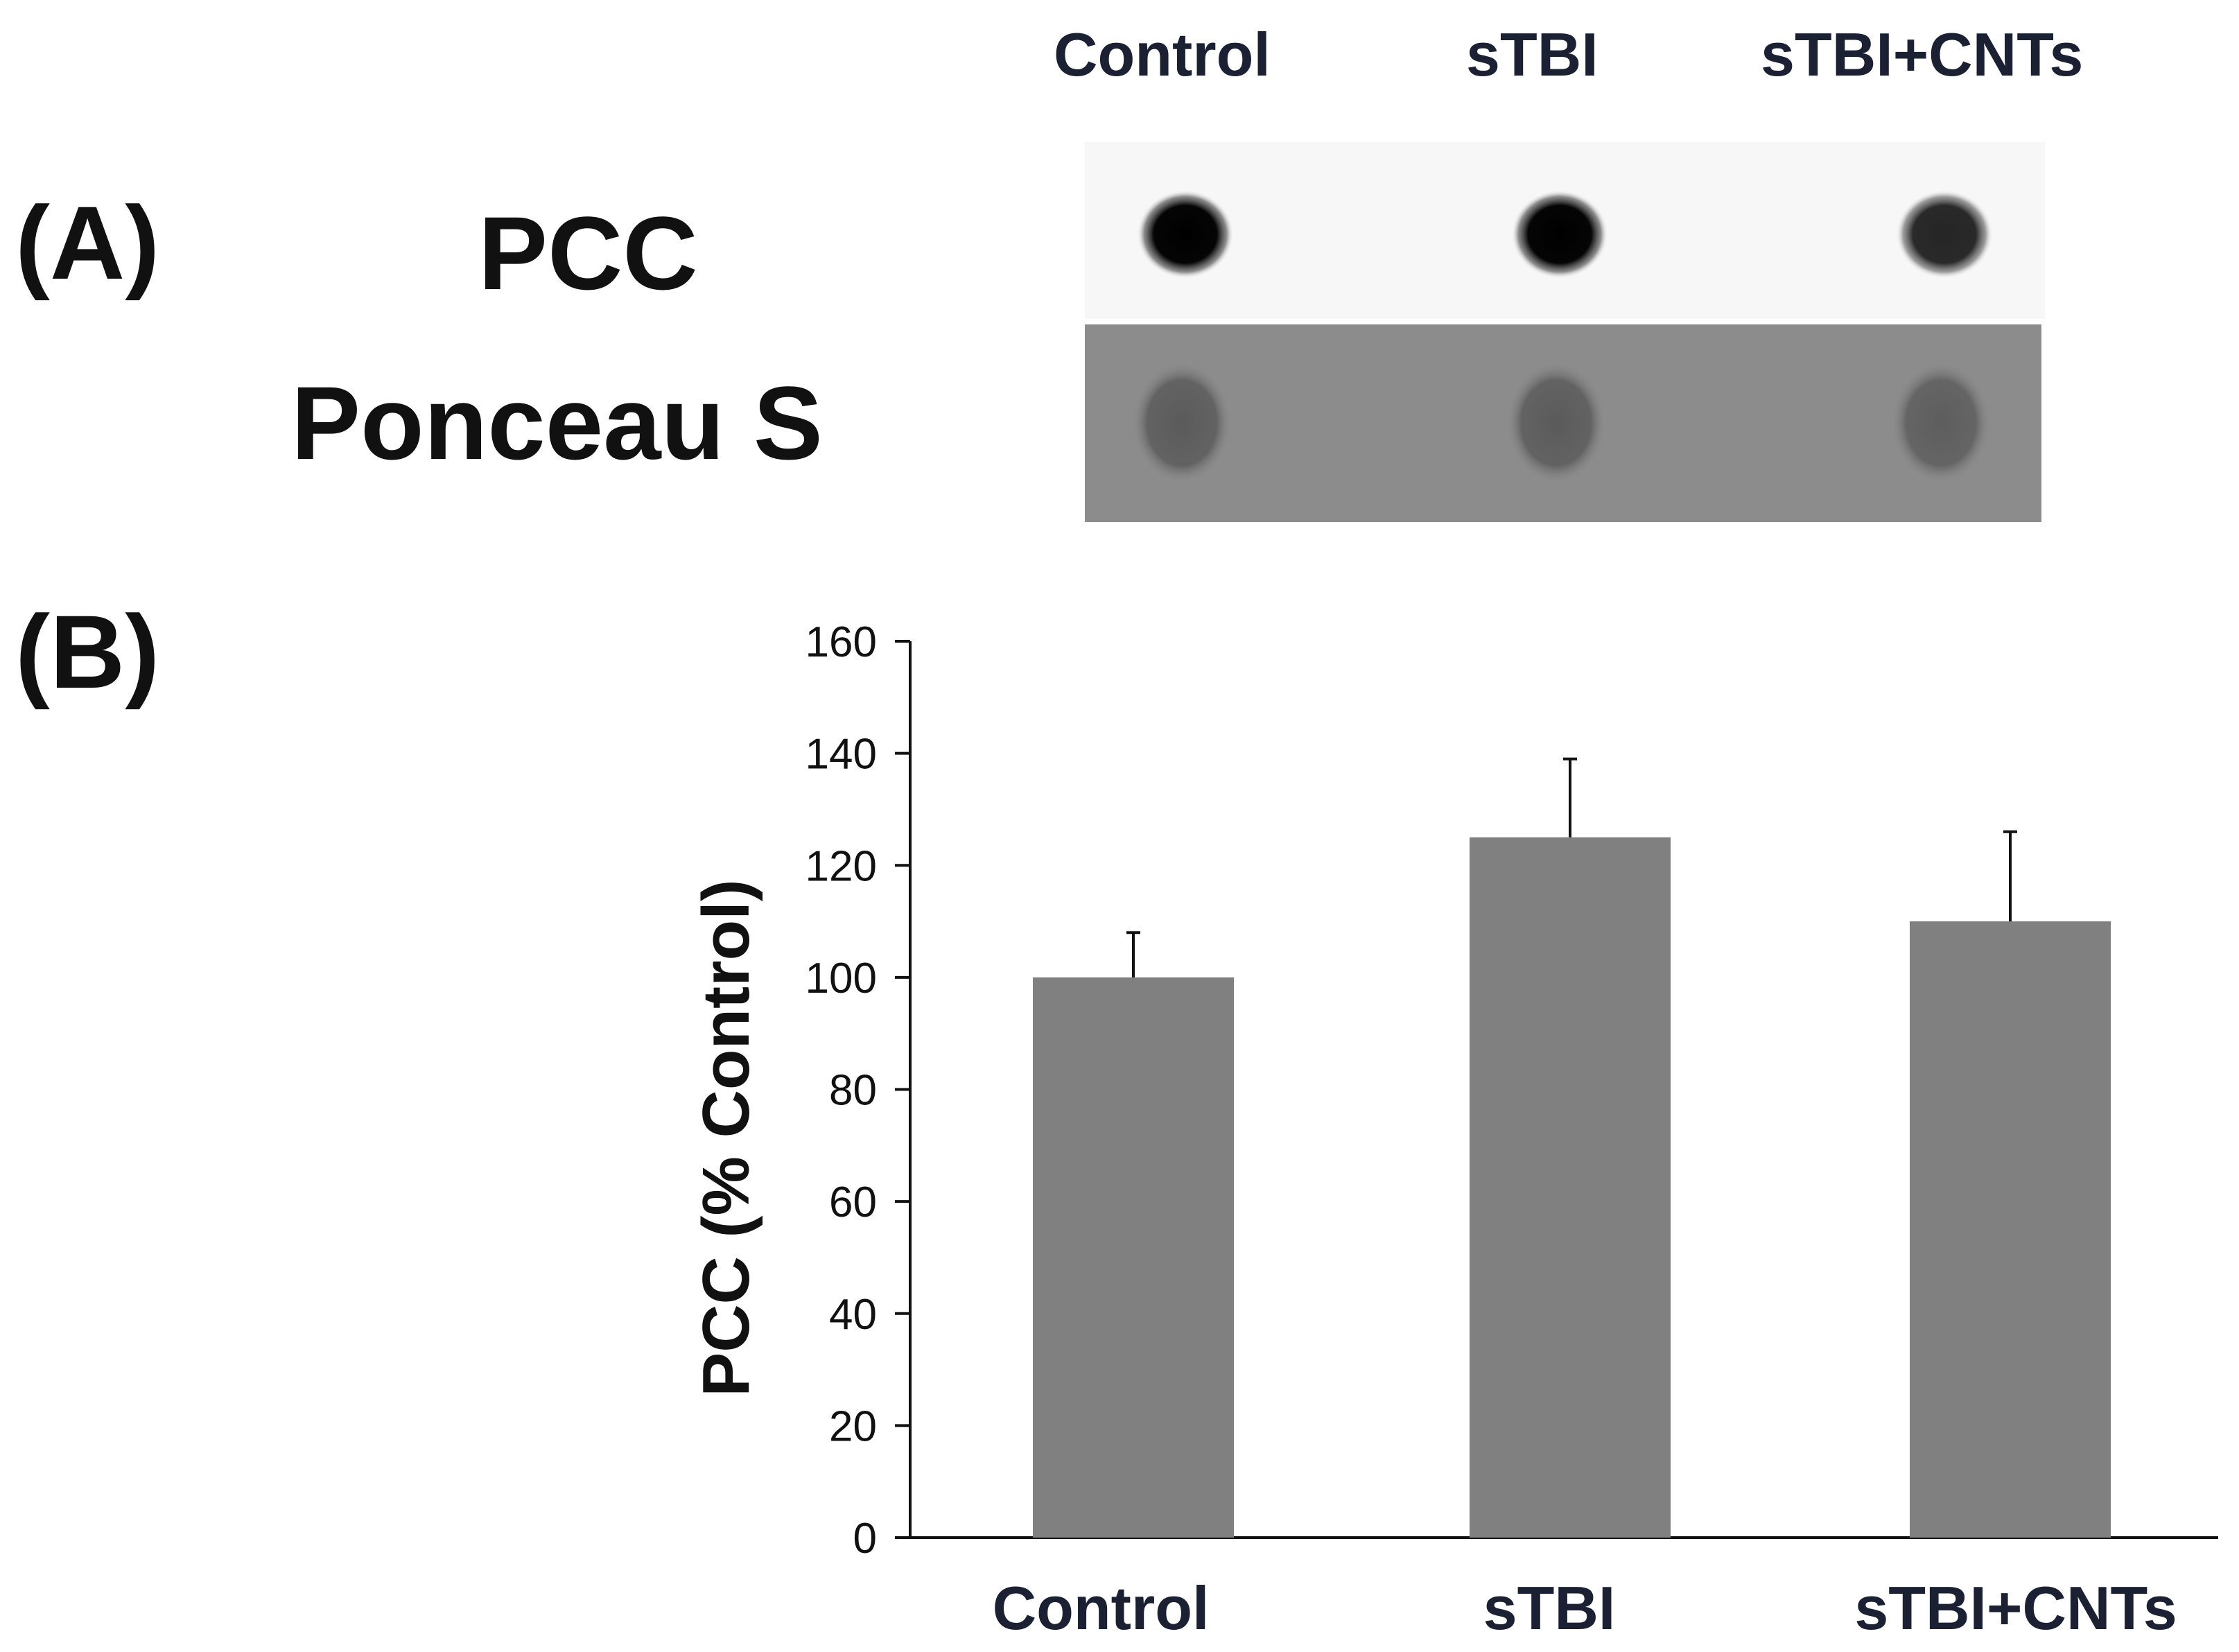  I want to click on y-tick-label: 60, so click(853, 1202).